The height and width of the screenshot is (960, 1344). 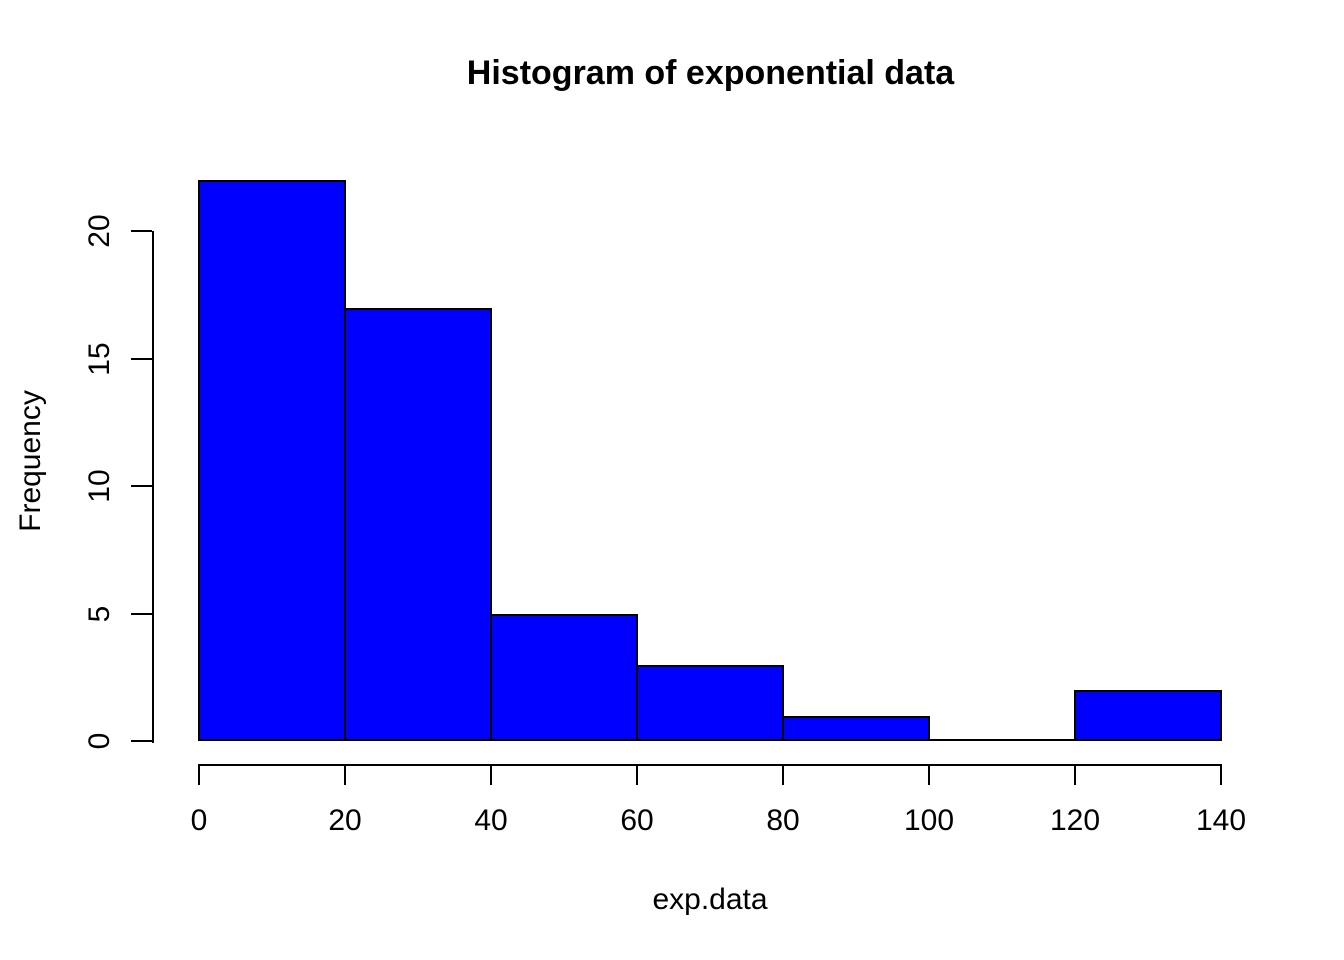 I want to click on y-tick-label: 0, so click(x=99, y=741).